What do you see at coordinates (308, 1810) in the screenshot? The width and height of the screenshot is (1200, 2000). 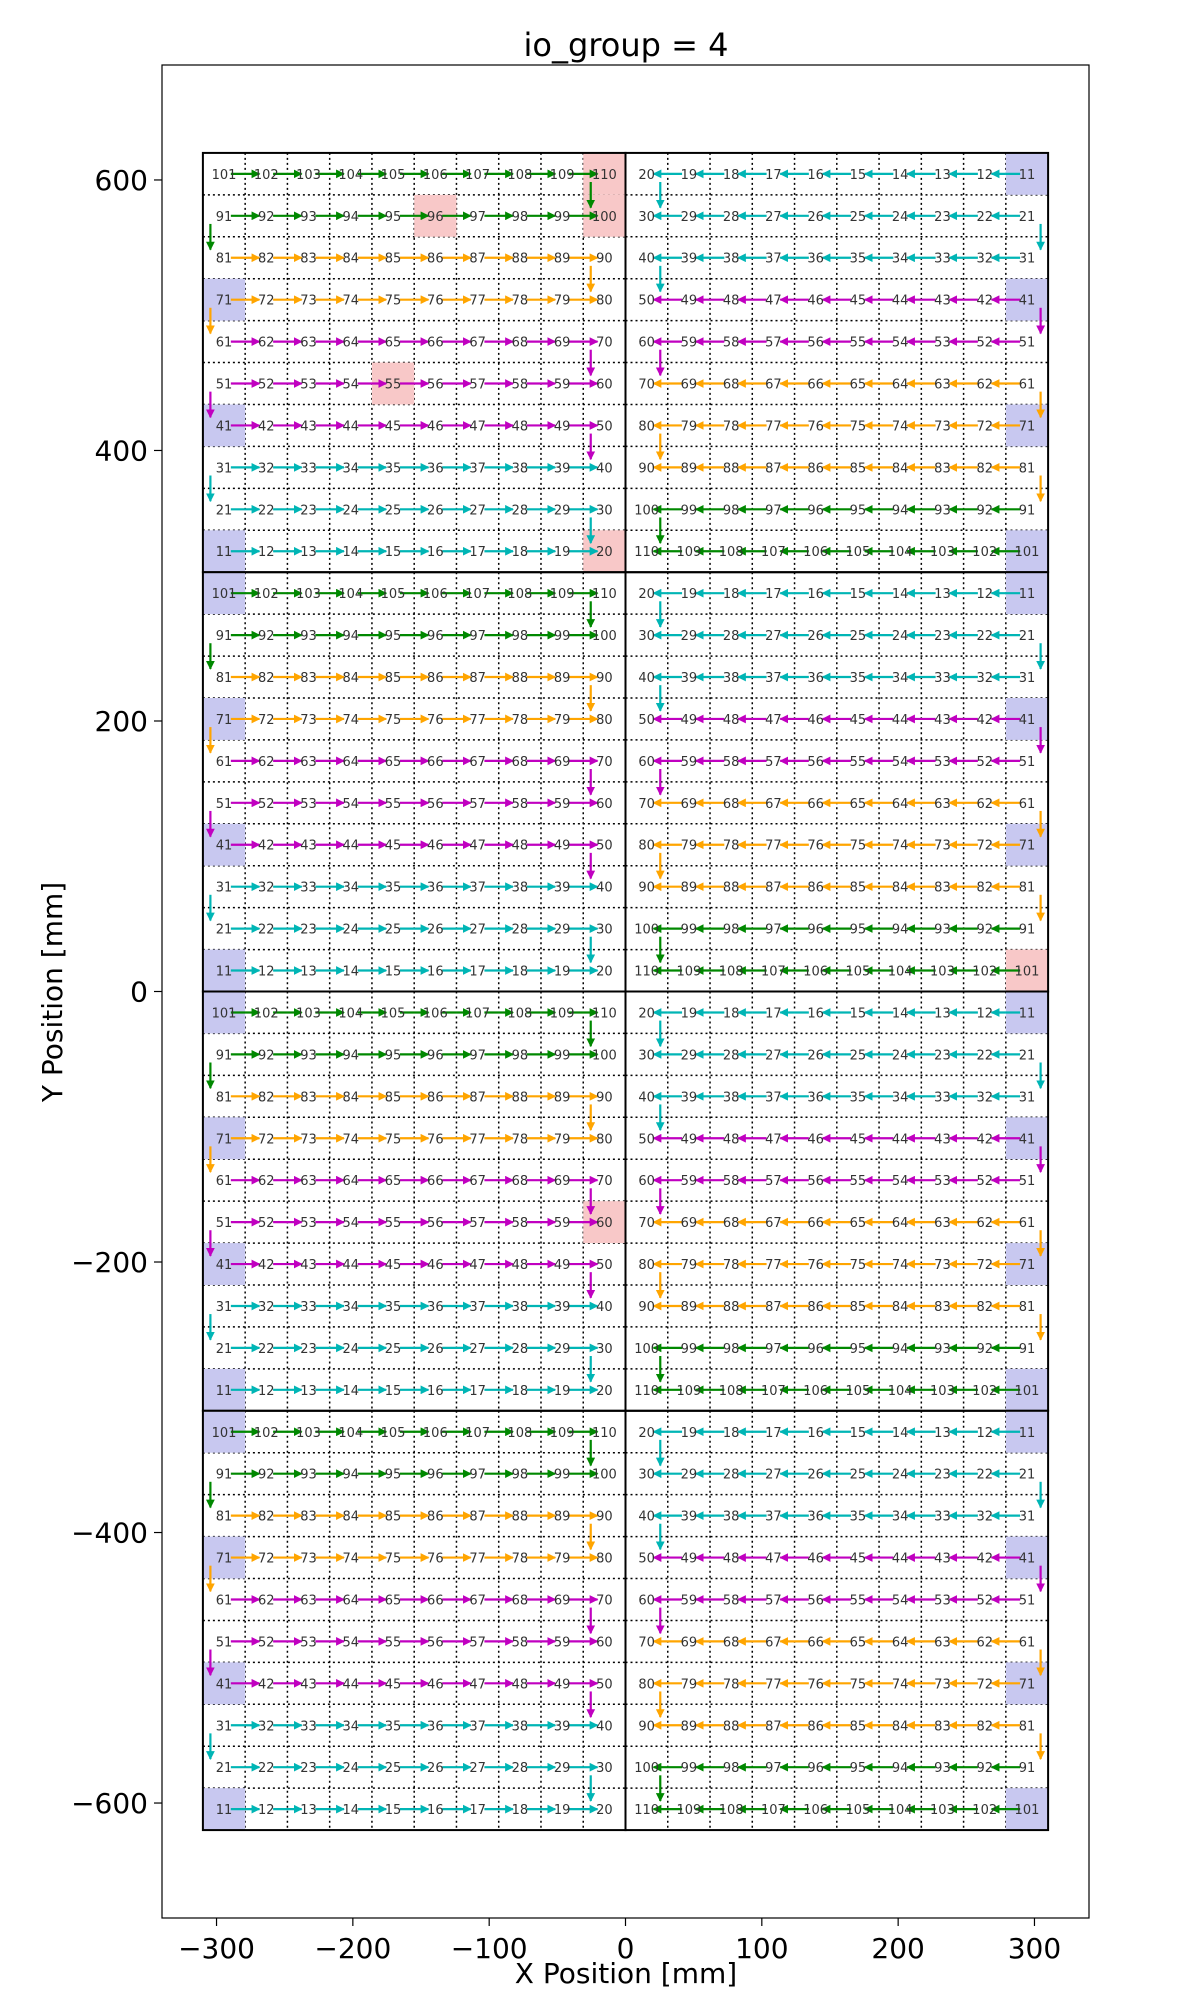 I see `chip-label: 13` at bounding box center [308, 1810].